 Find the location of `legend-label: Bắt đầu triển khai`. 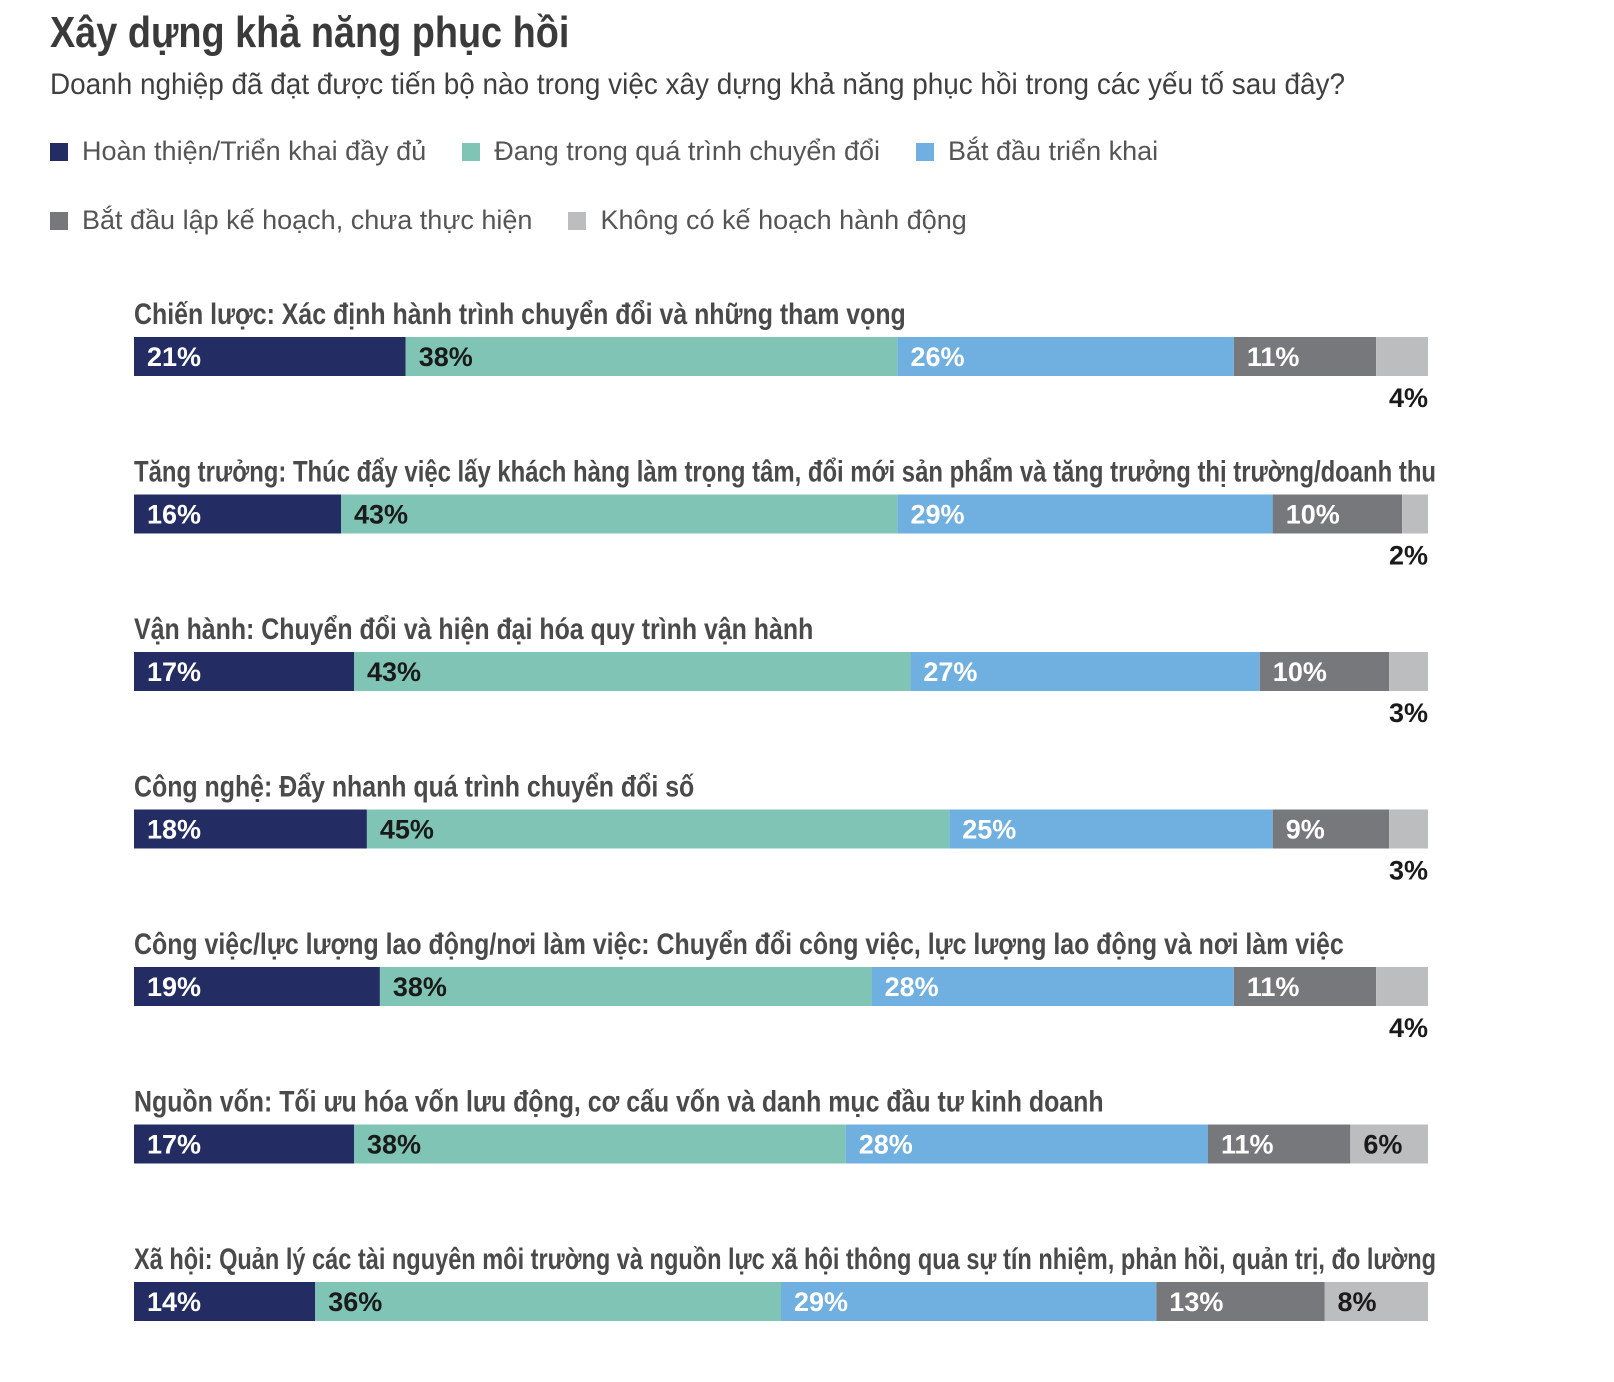

legend-label: Bắt đầu triển khai is located at coordinates (1053, 151).